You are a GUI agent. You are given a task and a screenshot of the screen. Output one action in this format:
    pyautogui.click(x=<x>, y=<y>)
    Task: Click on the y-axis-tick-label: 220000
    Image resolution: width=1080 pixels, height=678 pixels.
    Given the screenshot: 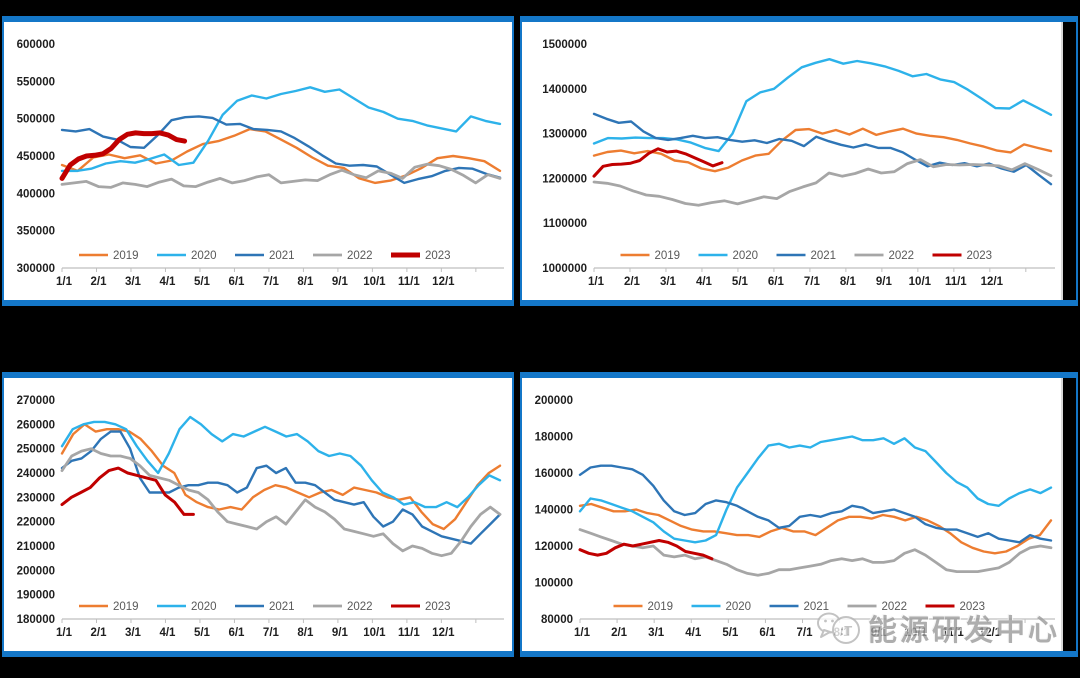 What is the action you would take?
    pyautogui.click(x=36, y=523)
    